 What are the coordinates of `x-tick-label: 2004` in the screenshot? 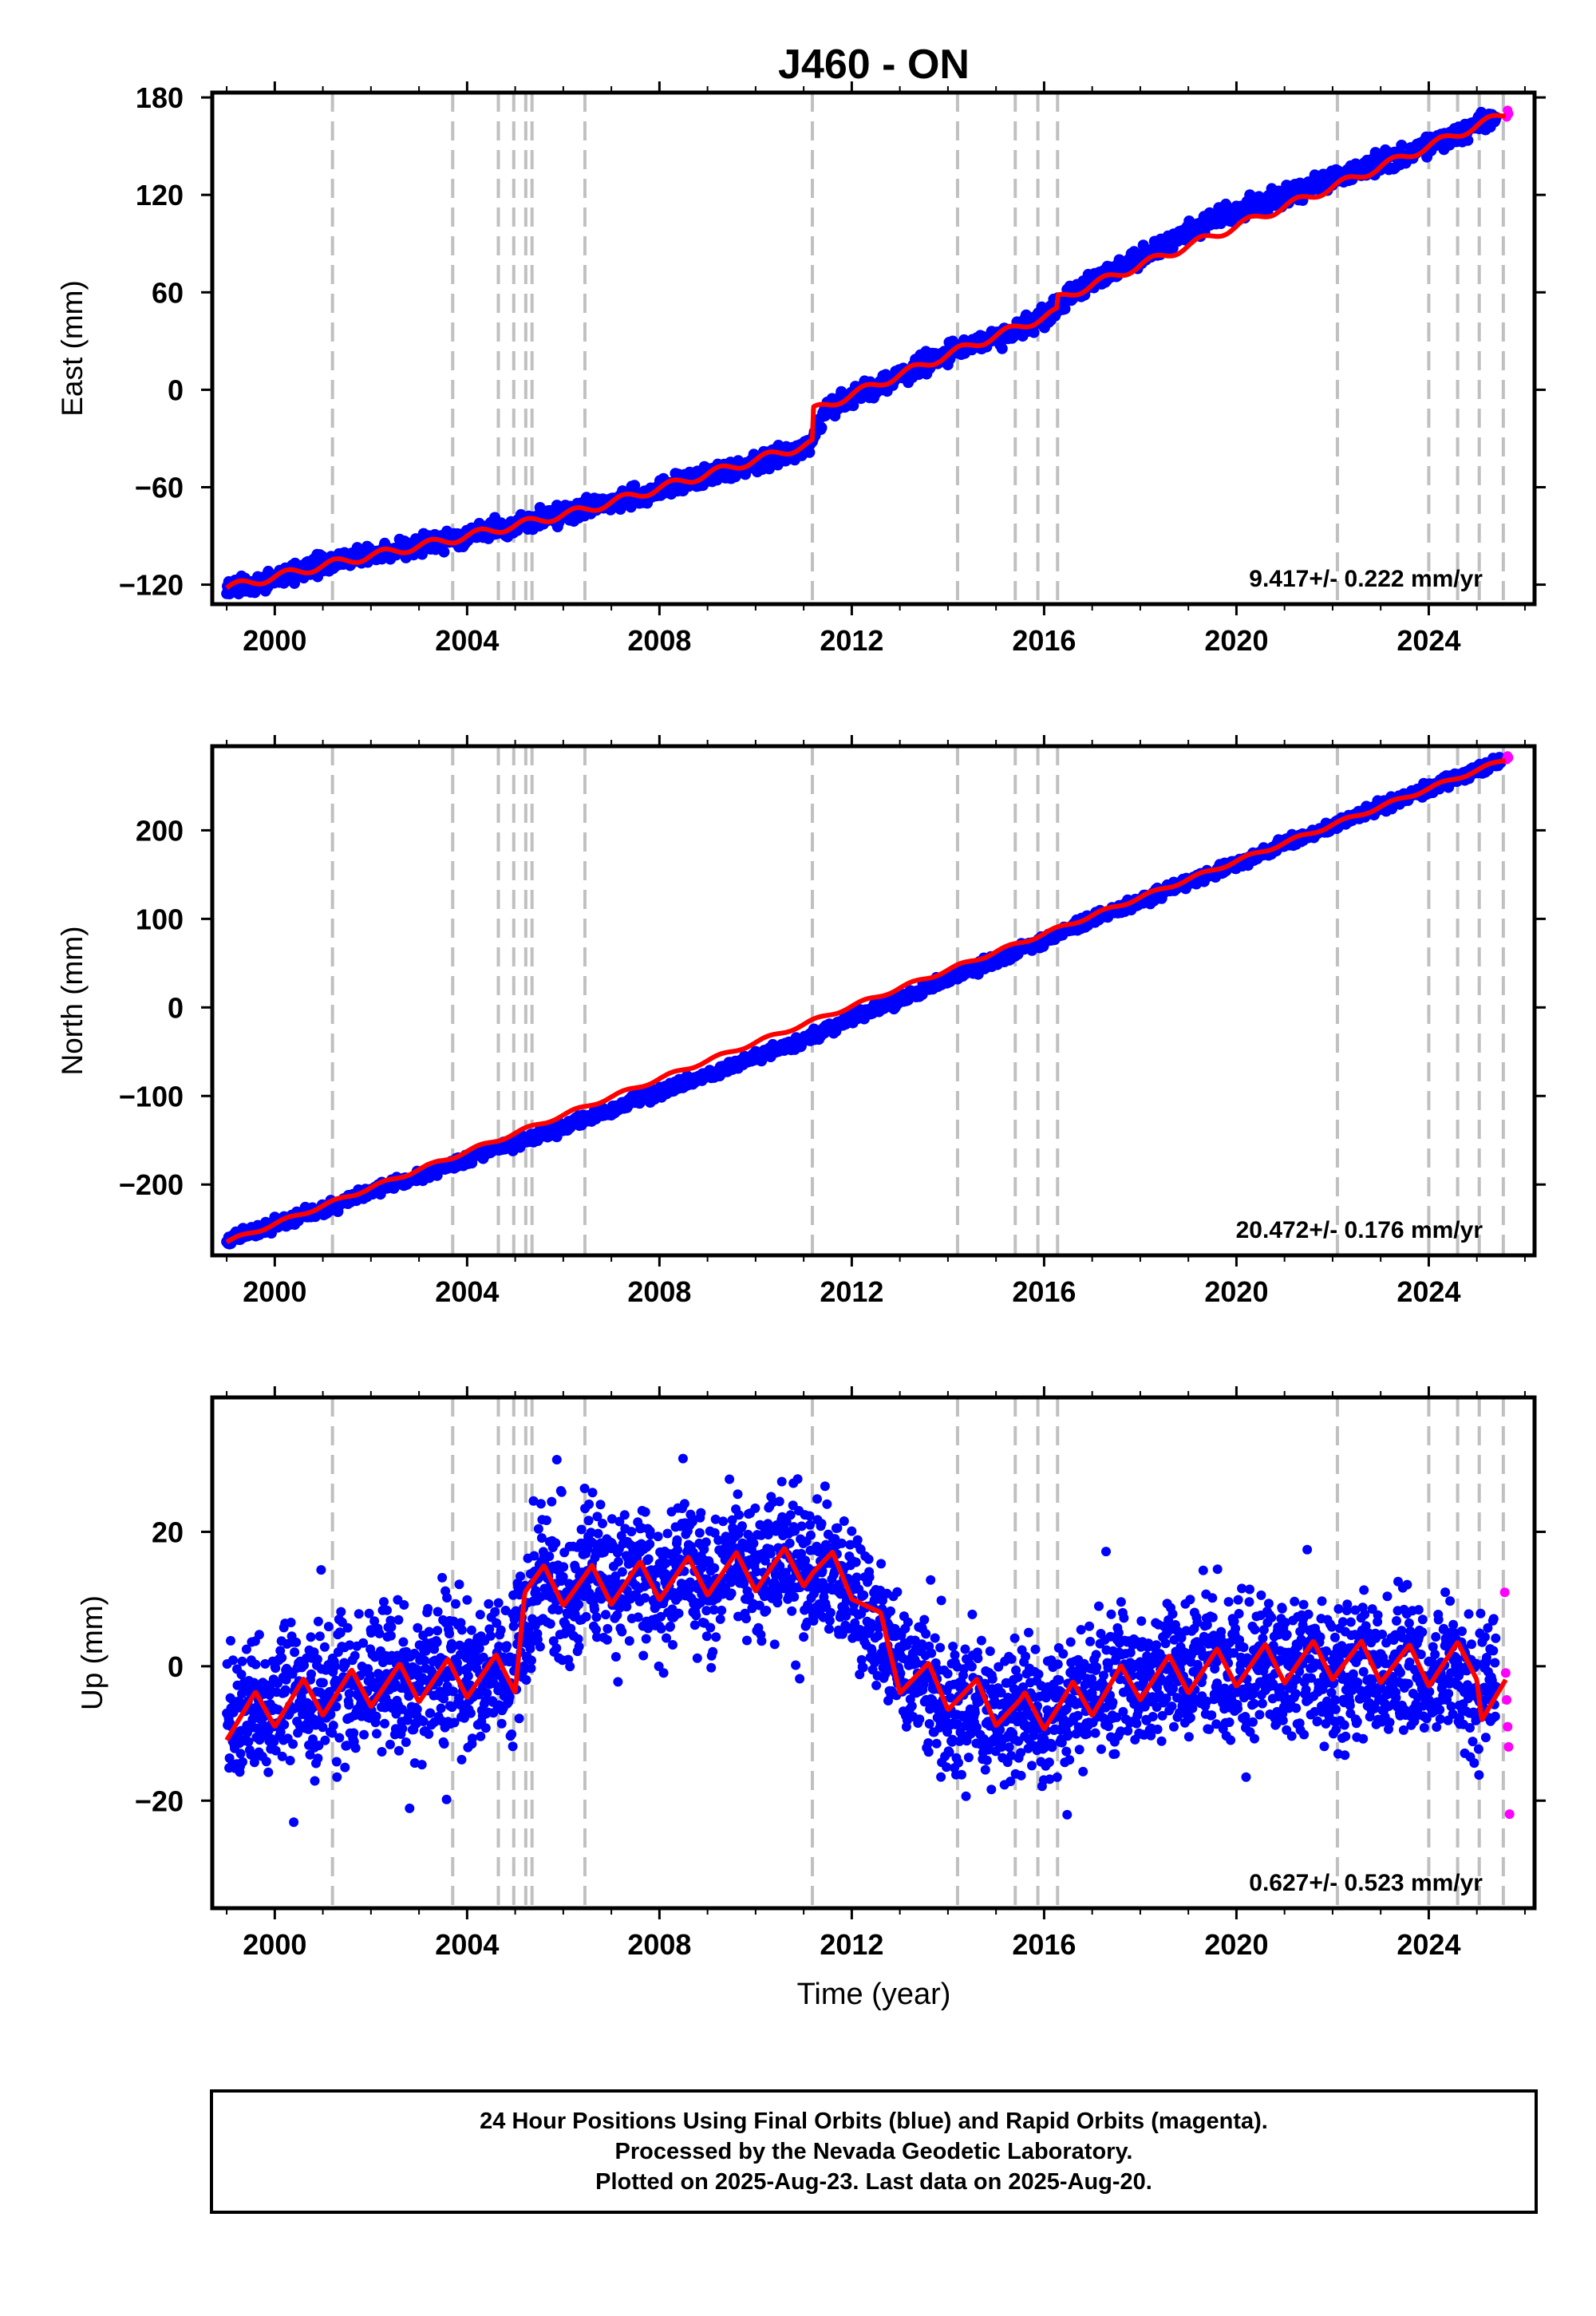 It's located at (467, 1291).